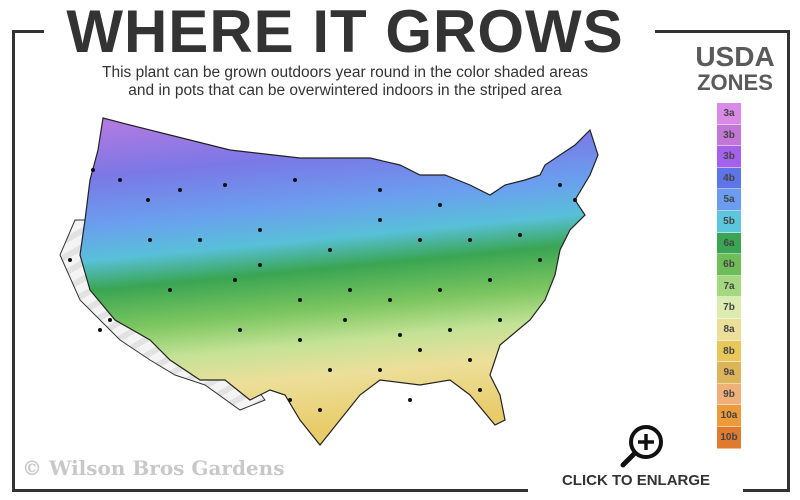  Describe the element at coordinates (729, 308) in the screenshot. I see `legend-zone: 7b` at that location.